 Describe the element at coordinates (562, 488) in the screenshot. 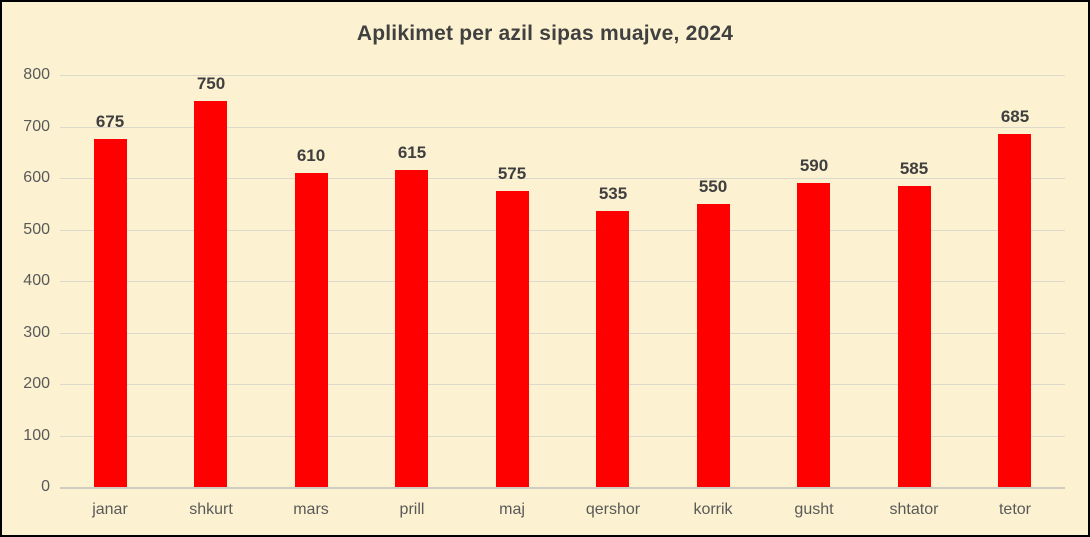

I see `x-axis-line` at that location.